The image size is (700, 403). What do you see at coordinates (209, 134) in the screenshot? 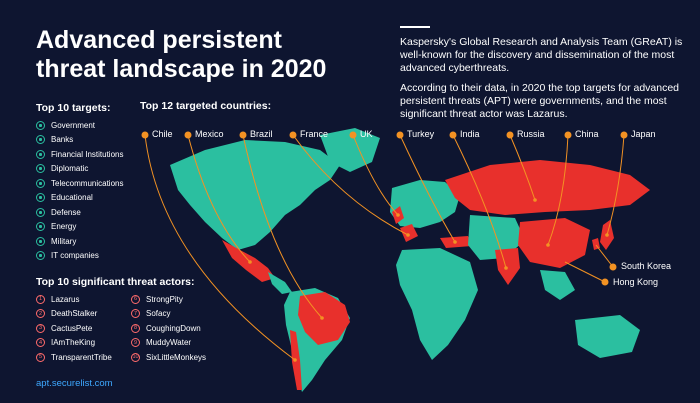
I see `country-label-mexico: Mexico` at bounding box center [209, 134].